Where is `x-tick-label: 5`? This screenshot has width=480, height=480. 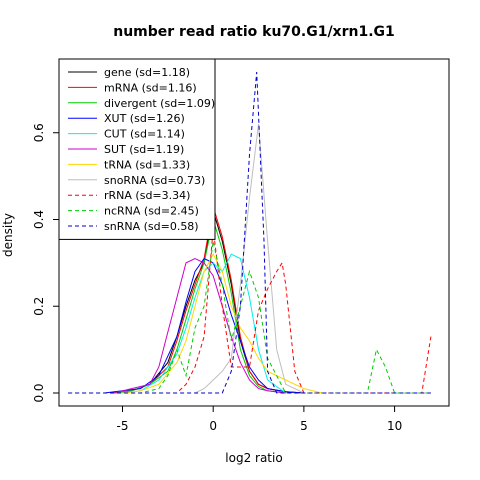 x-tick-label: 5 is located at coordinates (304, 426).